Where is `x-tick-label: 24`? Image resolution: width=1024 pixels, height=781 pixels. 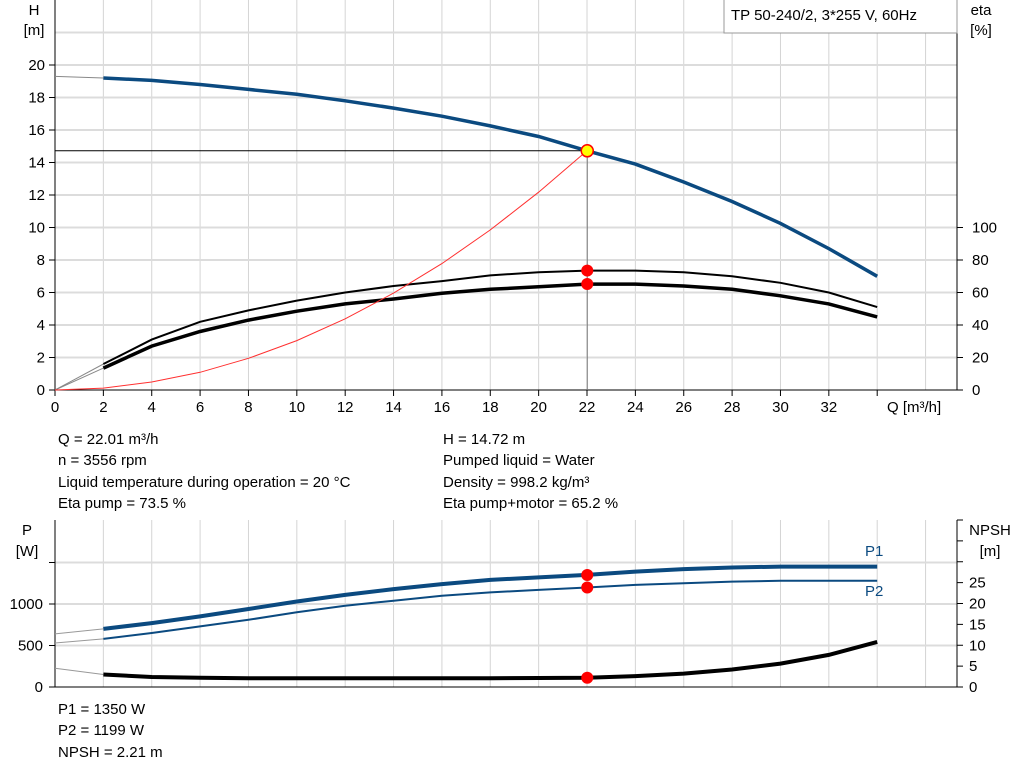 x-tick-label: 24 is located at coordinates (635, 407).